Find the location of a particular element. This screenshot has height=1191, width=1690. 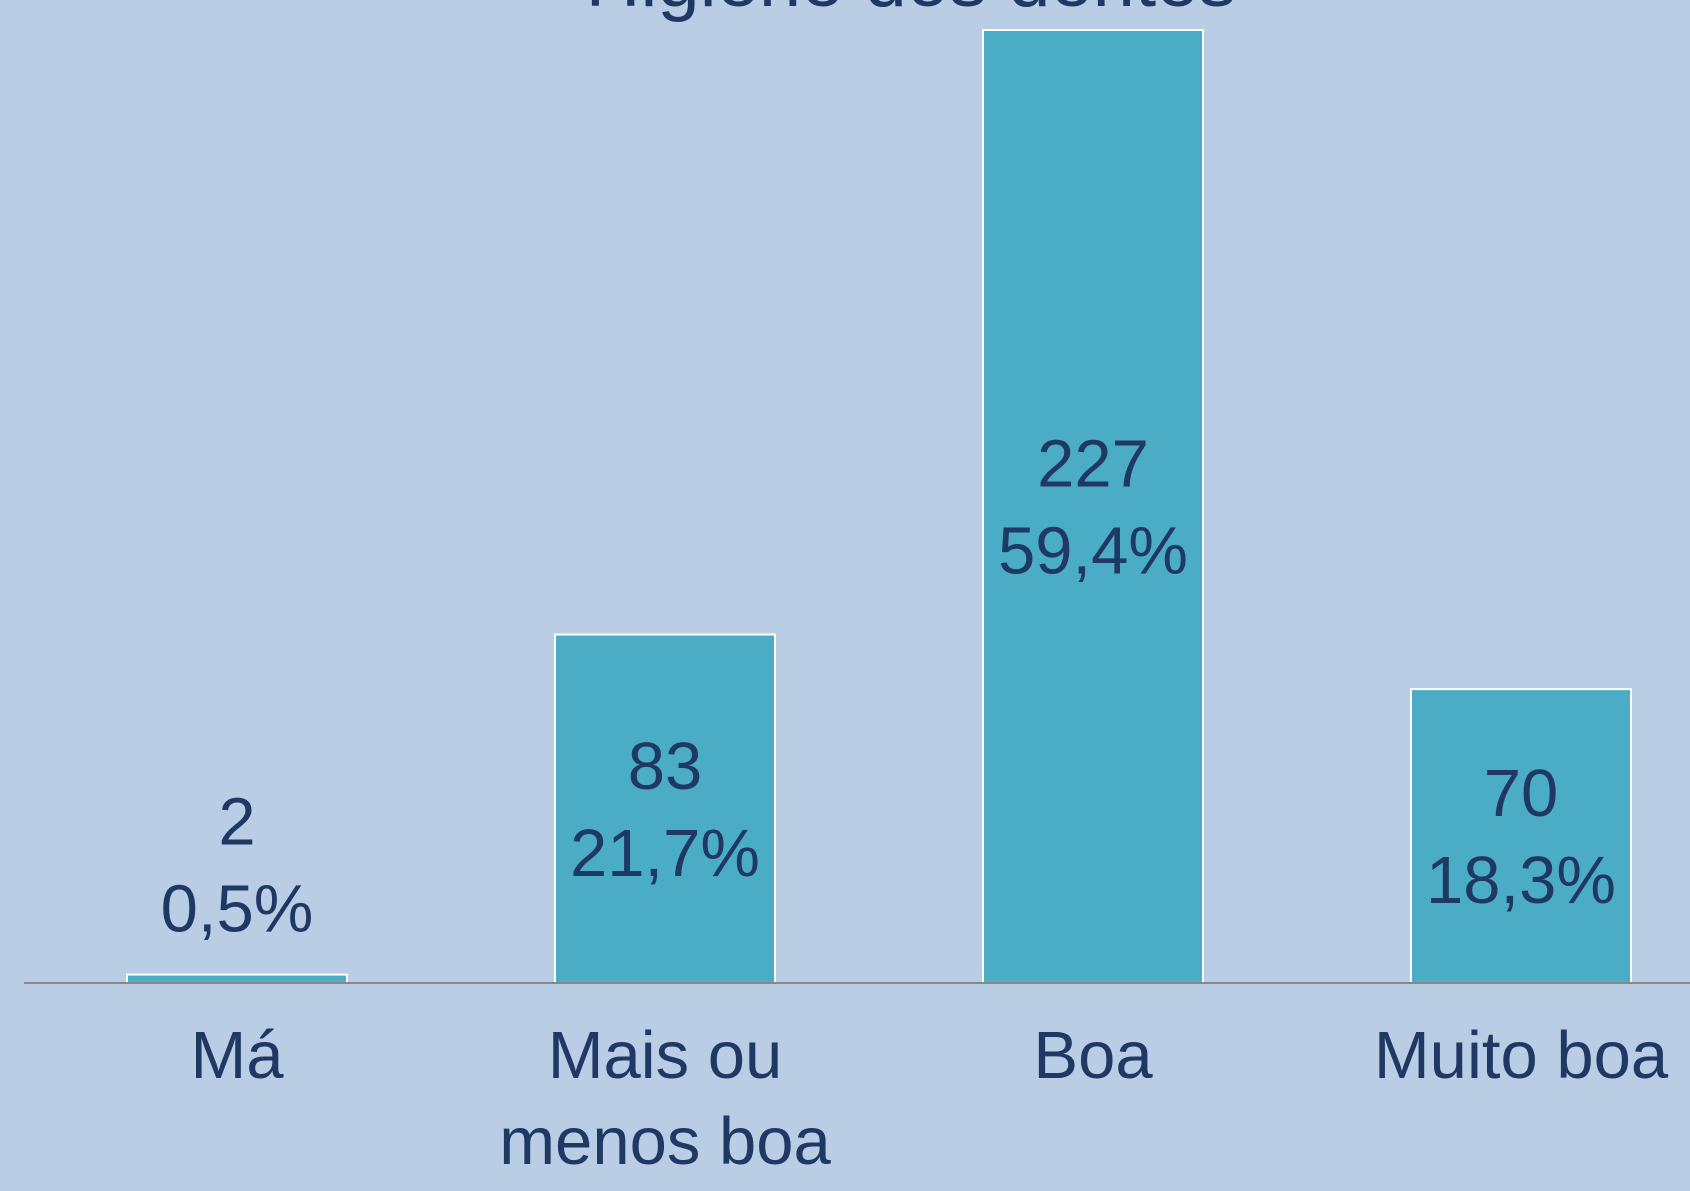

percent-label: 59,4% is located at coordinates (1093, 551).